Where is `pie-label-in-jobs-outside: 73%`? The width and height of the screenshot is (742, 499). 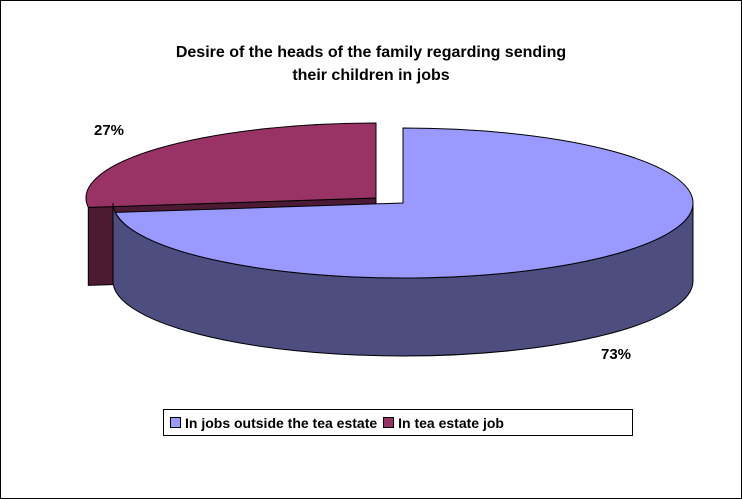
pie-label-in-jobs-outside: 73% is located at coordinates (616, 354).